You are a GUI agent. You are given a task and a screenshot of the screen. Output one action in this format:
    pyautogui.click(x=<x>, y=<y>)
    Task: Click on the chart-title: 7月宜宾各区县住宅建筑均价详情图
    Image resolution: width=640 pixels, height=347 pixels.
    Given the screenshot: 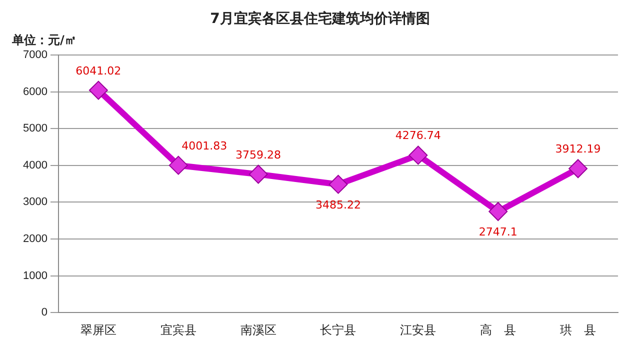 What is the action you would take?
    pyautogui.click(x=320, y=19)
    